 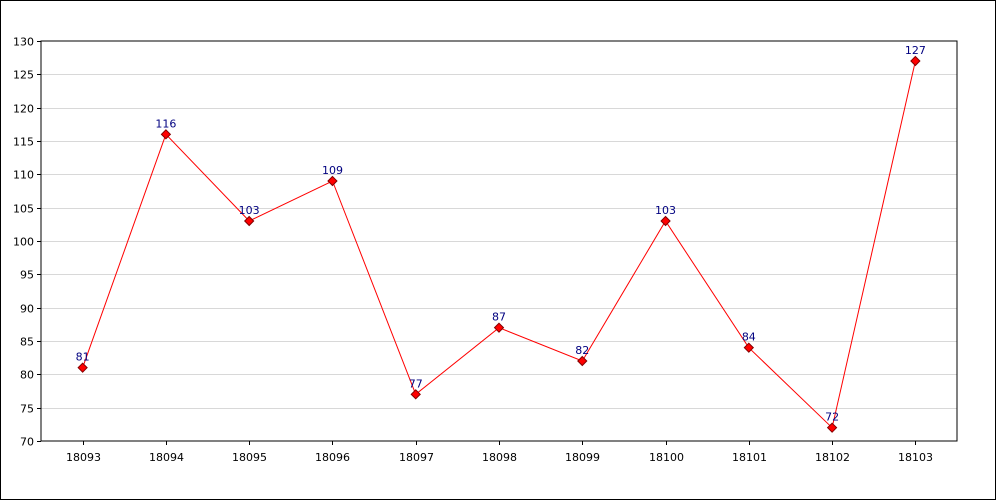 What do you see at coordinates (666, 457) in the screenshot?
I see `x-tick-label: 18100` at bounding box center [666, 457].